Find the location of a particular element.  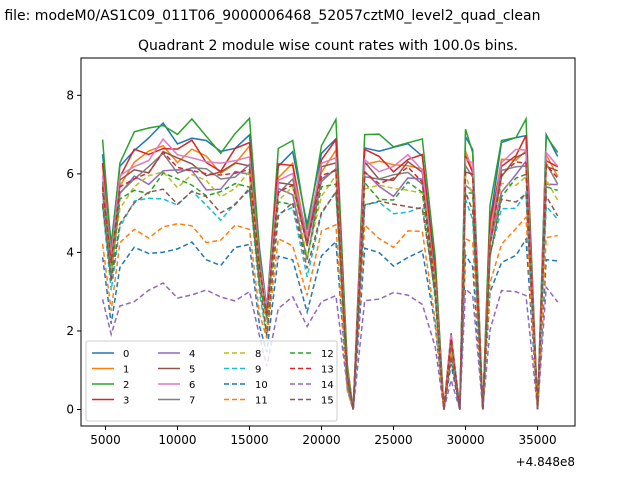

legend-label-5: 5 is located at coordinates (192, 370).